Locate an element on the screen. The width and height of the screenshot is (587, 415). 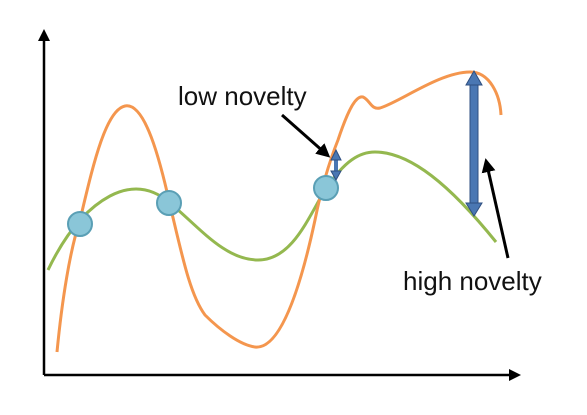
high-novelty-gap-arrow is located at coordinates (474, 143).